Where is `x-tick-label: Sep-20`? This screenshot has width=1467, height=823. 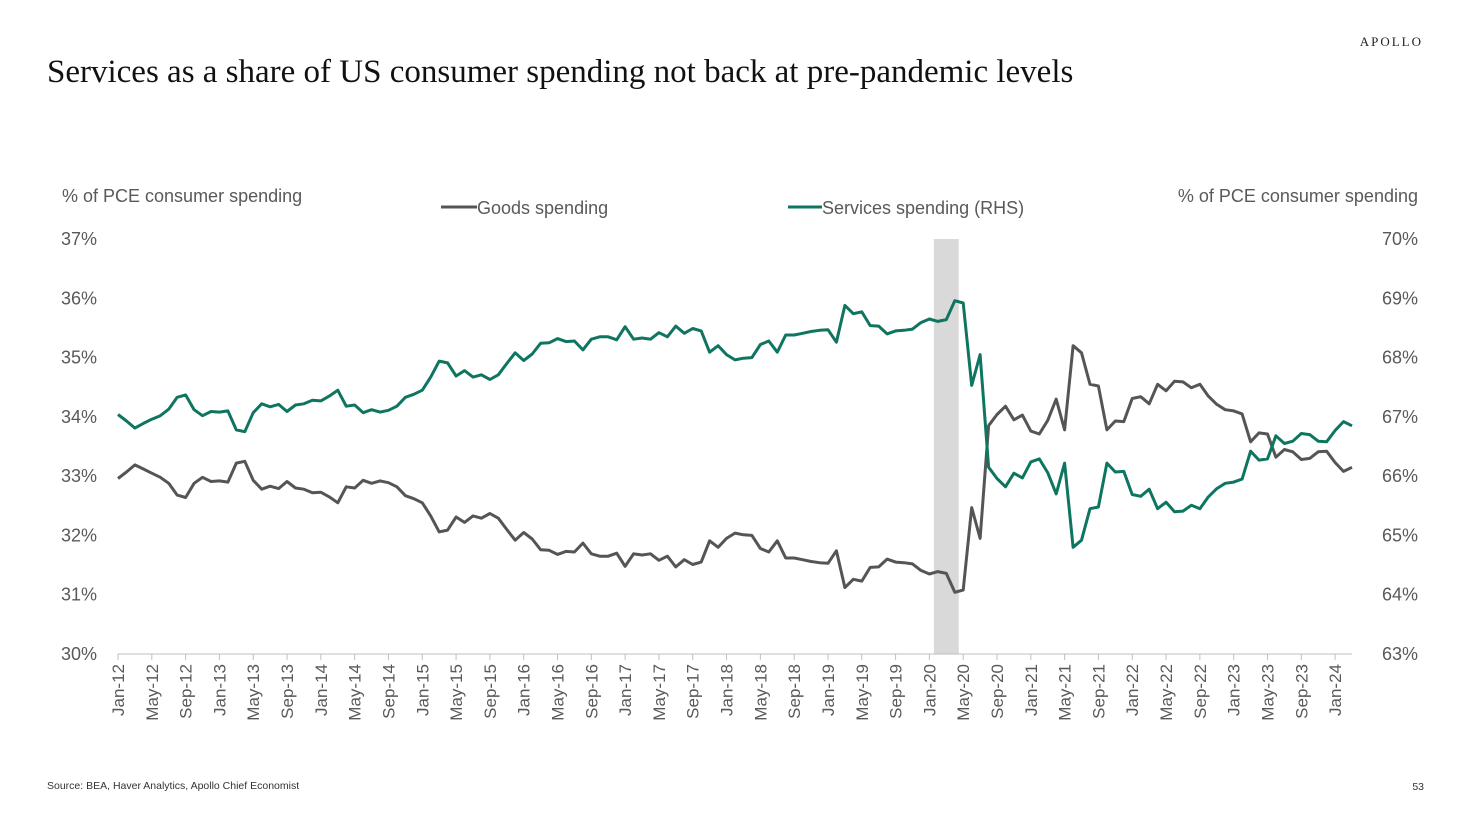 x-tick-label: Sep-20 is located at coordinates (997, 691).